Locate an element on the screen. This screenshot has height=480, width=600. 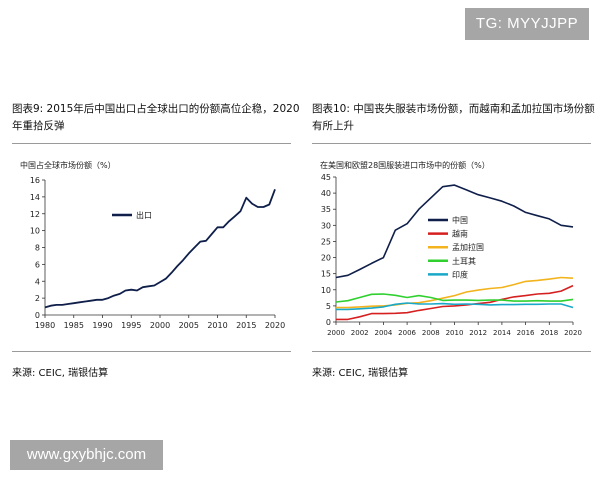
right-x-tick-label: 2010 is located at coordinates (455, 333).